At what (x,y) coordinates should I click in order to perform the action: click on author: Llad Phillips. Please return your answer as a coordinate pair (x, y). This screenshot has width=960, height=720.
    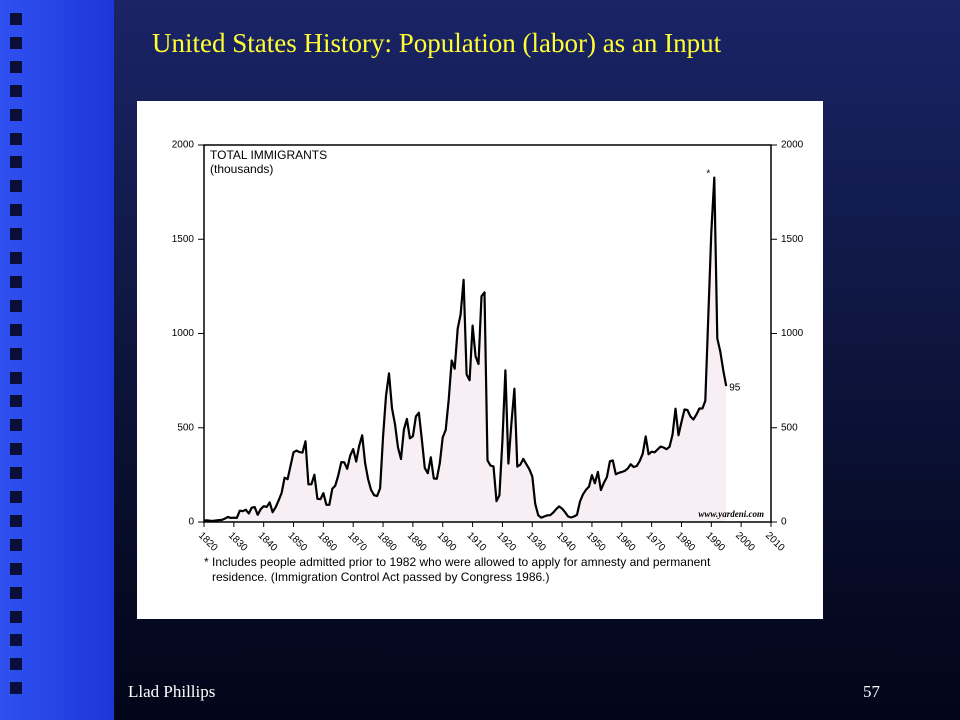
    Looking at the image, I should click on (172, 691).